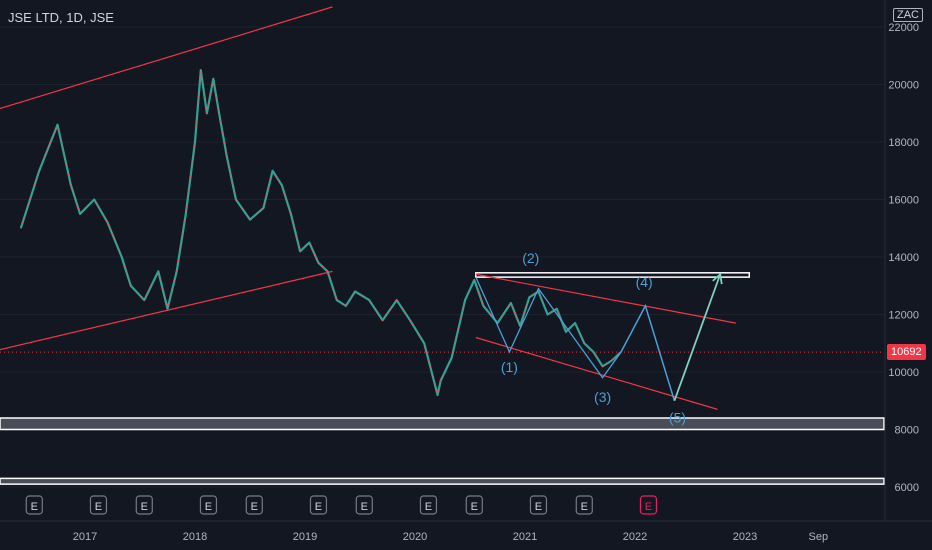 This screenshot has height=550, width=932. I want to click on support-zone-lower, so click(442, 481).